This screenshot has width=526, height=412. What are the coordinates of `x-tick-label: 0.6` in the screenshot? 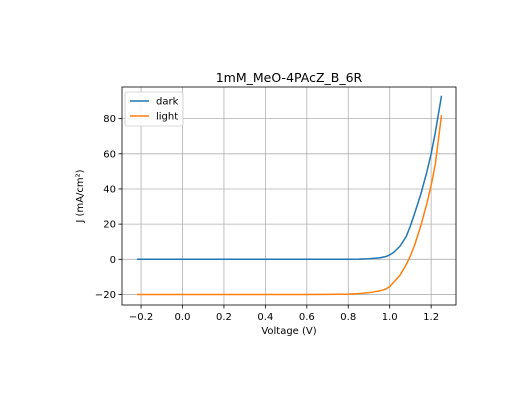 It's located at (307, 317).